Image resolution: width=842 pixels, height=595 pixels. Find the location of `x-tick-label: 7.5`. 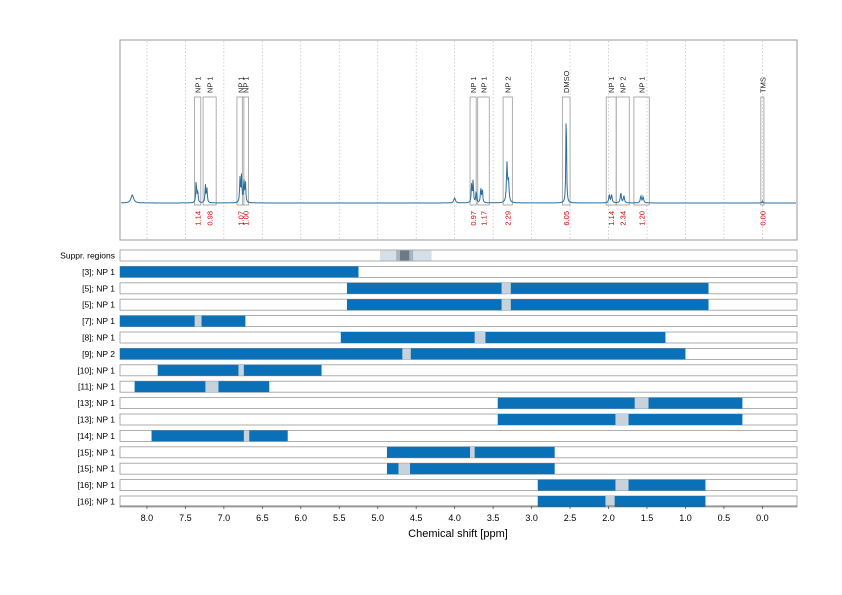

x-tick-label: 7.5 is located at coordinates (185, 518).